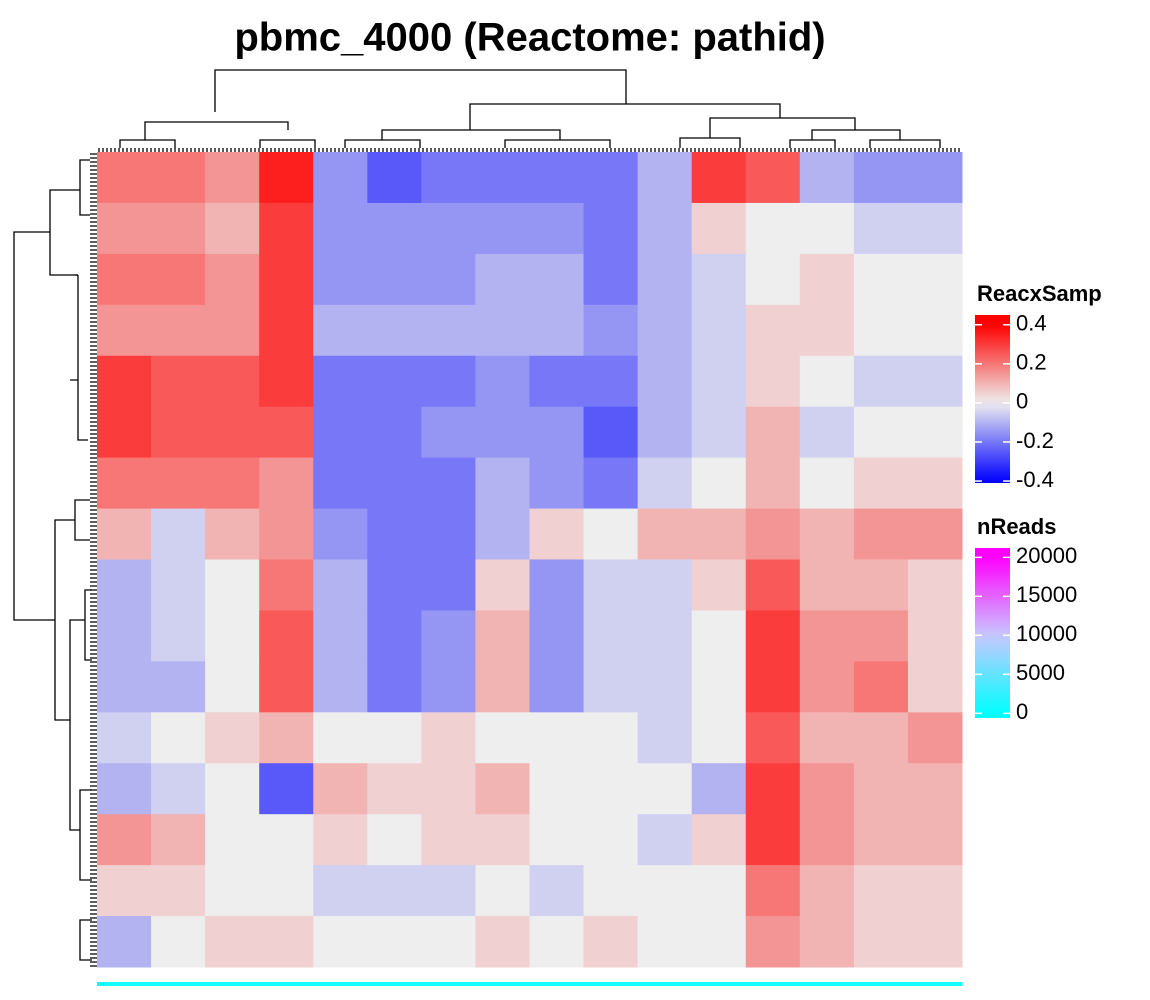 This screenshot has height=1000, width=1150. I want to click on legend-title: ReacxSamp, so click(1039, 293).